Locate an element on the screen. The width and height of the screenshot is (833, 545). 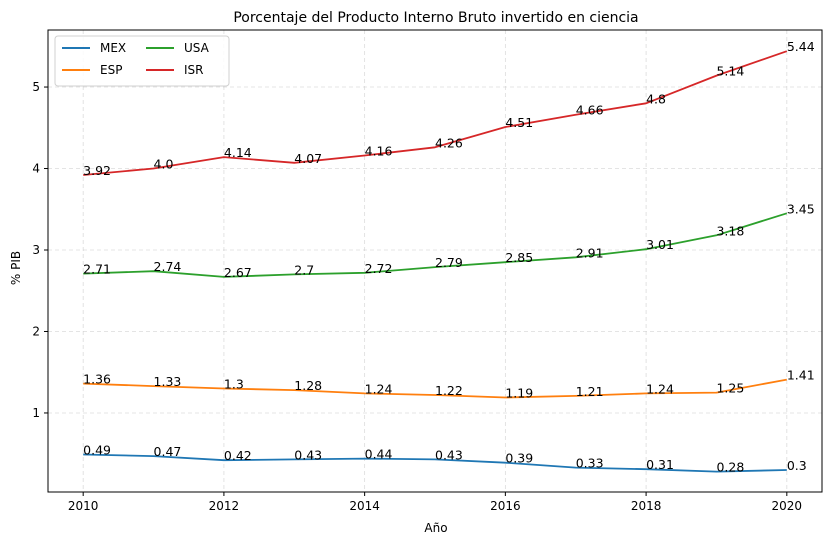
series-line-usa is located at coordinates (435, 245).